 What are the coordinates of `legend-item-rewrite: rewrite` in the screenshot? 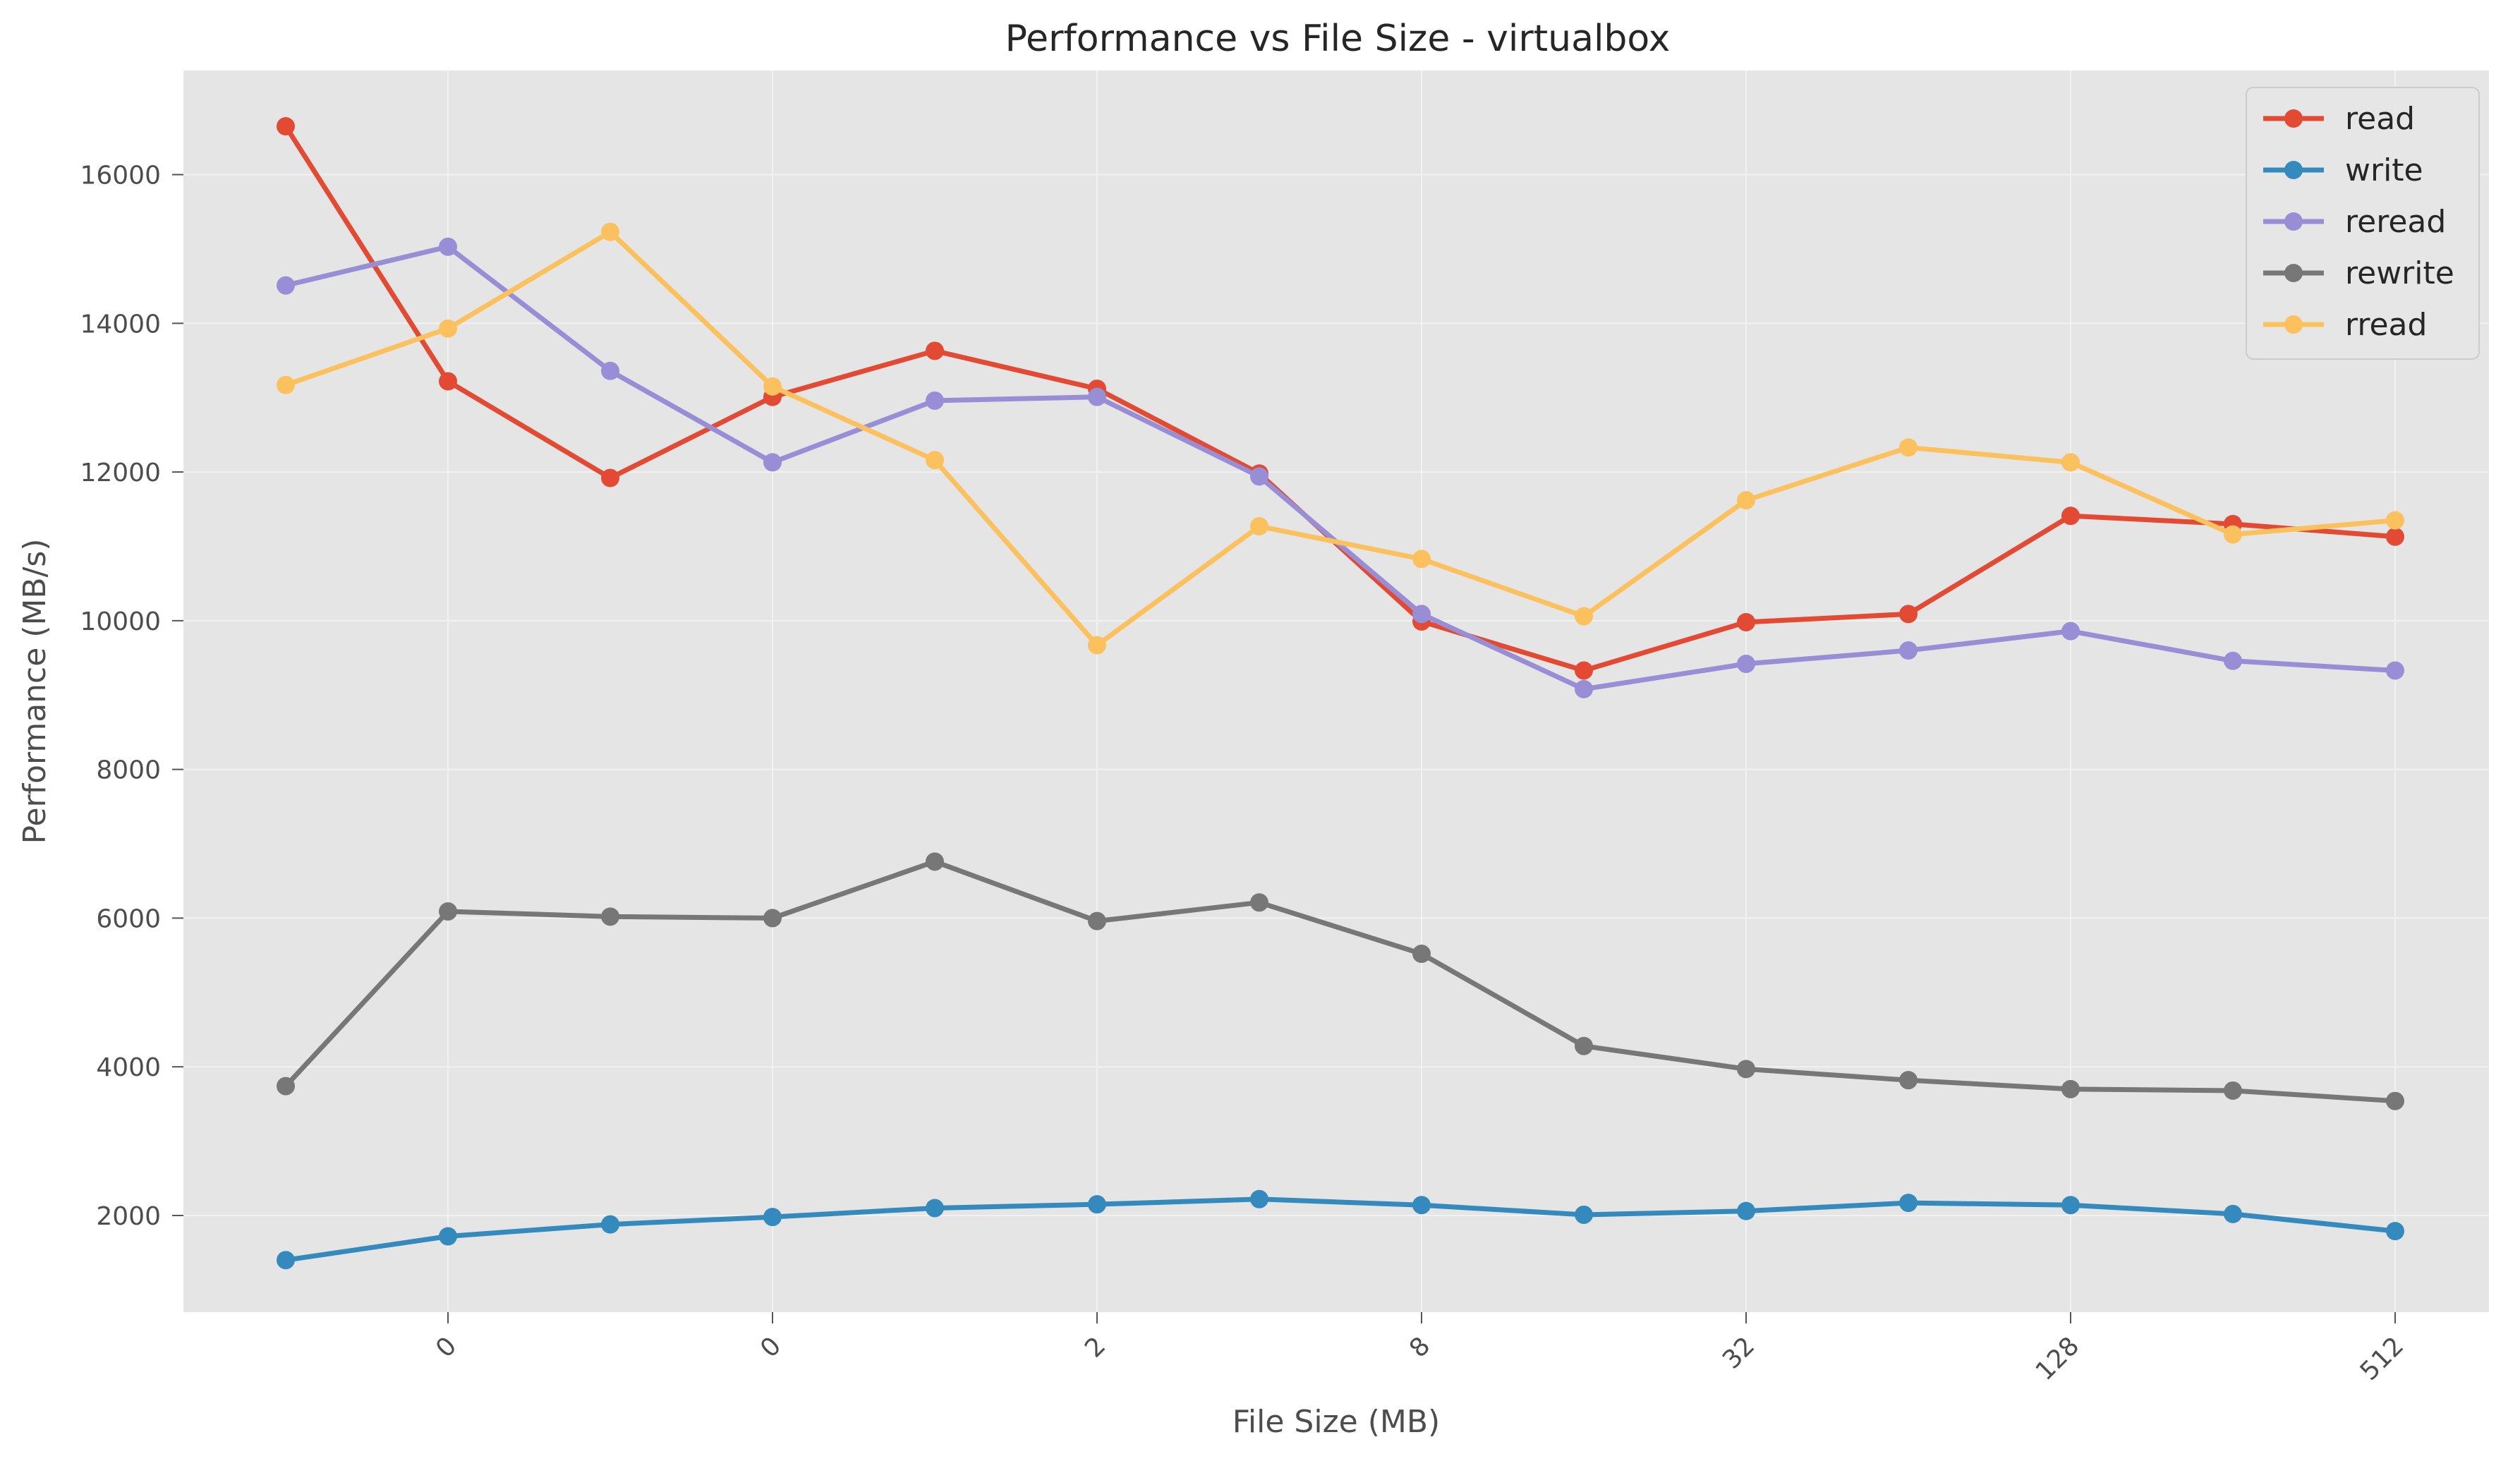 It's located at (2359, 273).